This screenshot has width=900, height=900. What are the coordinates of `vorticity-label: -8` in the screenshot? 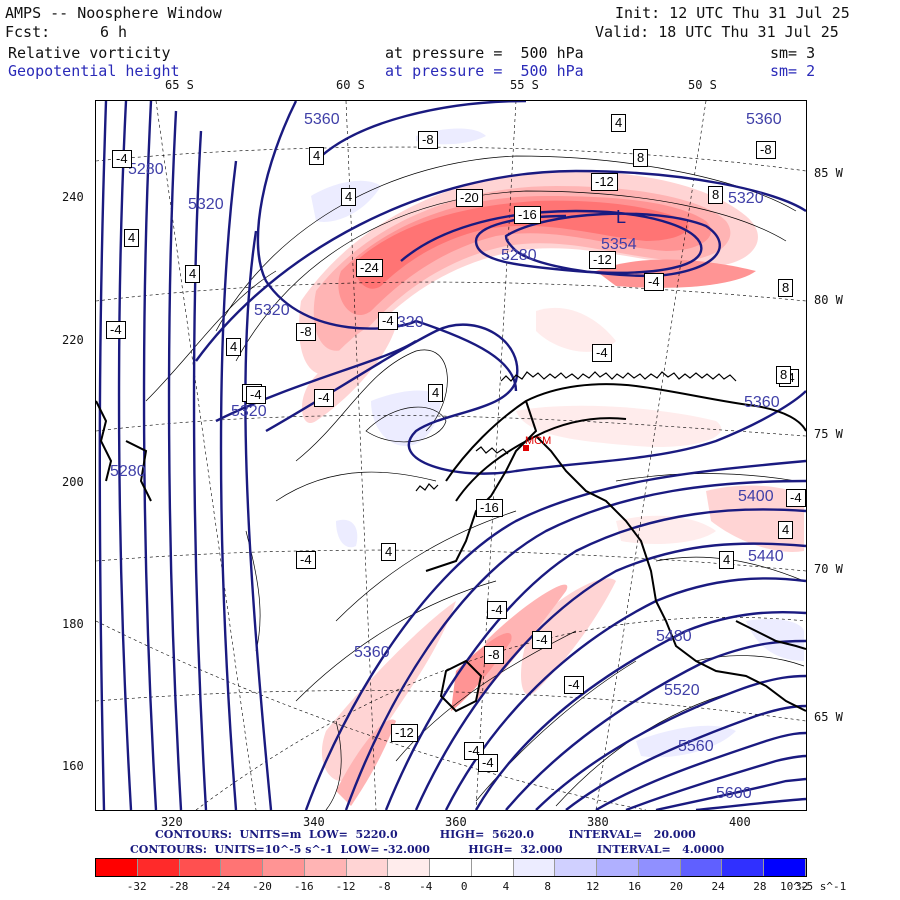 It's located at (494, 655).